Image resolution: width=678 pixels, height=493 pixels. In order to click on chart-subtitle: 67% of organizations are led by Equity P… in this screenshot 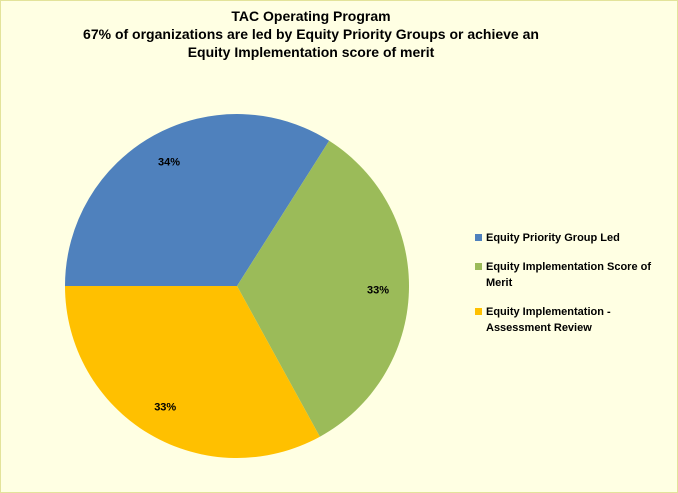, I will do `click(311, 43)`.